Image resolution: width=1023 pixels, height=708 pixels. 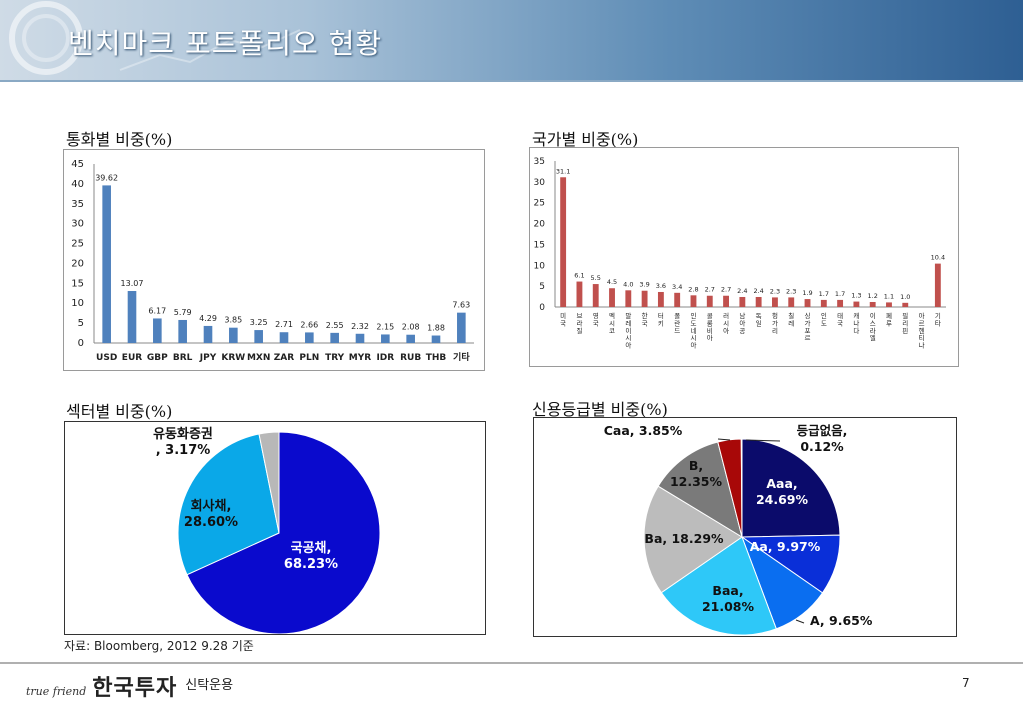 What do you see at coordinates (579, 276) in the screenshot?
I see `bar-value-label: 6.1` at bounding box center [579, 276].